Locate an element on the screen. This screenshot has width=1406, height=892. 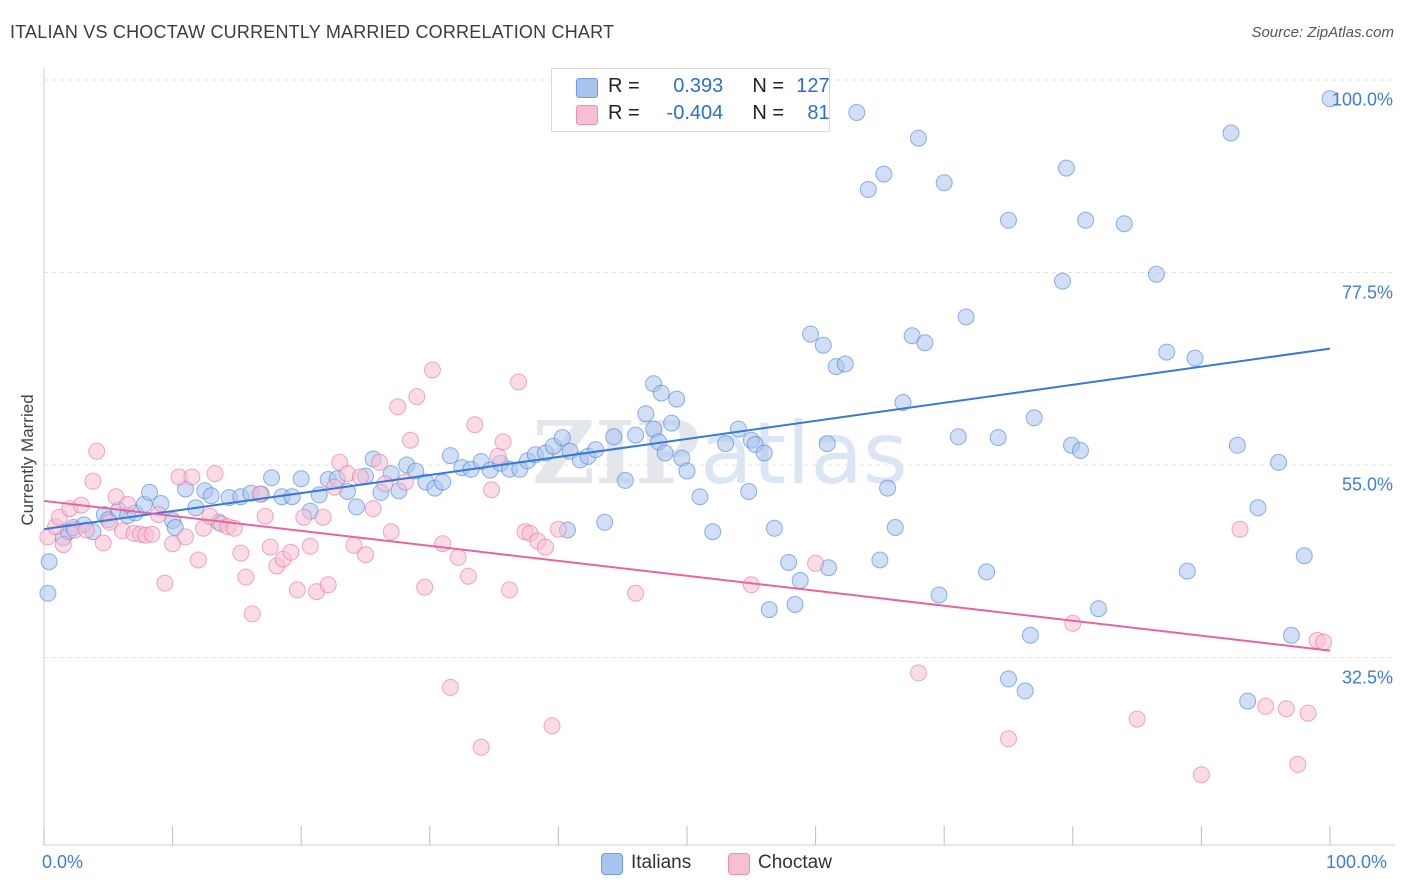
legend-swatch-choctaw is located at coordinates (587, 115).